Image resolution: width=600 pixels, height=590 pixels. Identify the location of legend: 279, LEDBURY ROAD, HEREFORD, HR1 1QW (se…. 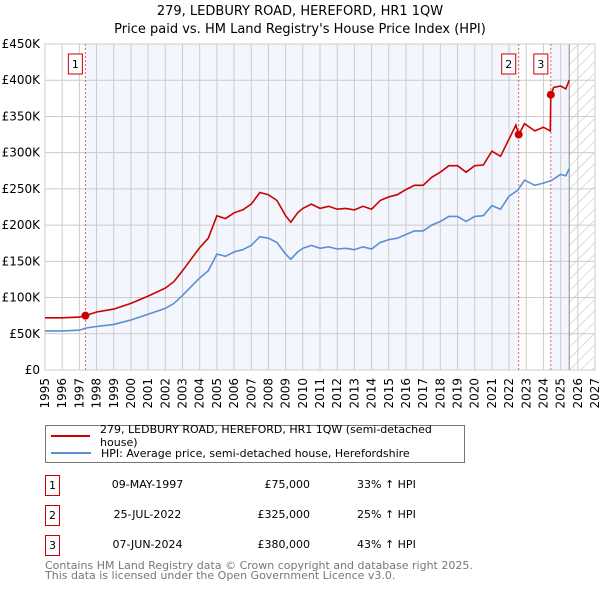
(255, 443).